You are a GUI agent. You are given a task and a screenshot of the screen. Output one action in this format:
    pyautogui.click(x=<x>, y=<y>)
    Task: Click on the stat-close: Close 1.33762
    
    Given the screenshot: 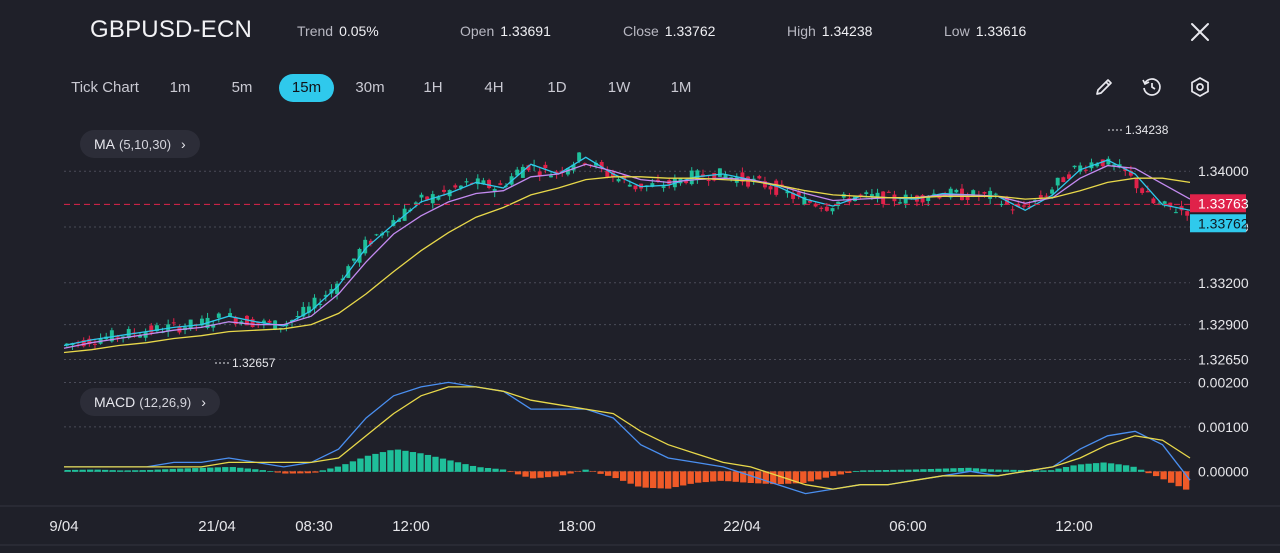 What is the action you would take?
    pyautogui.click(x=669, y=31)
    